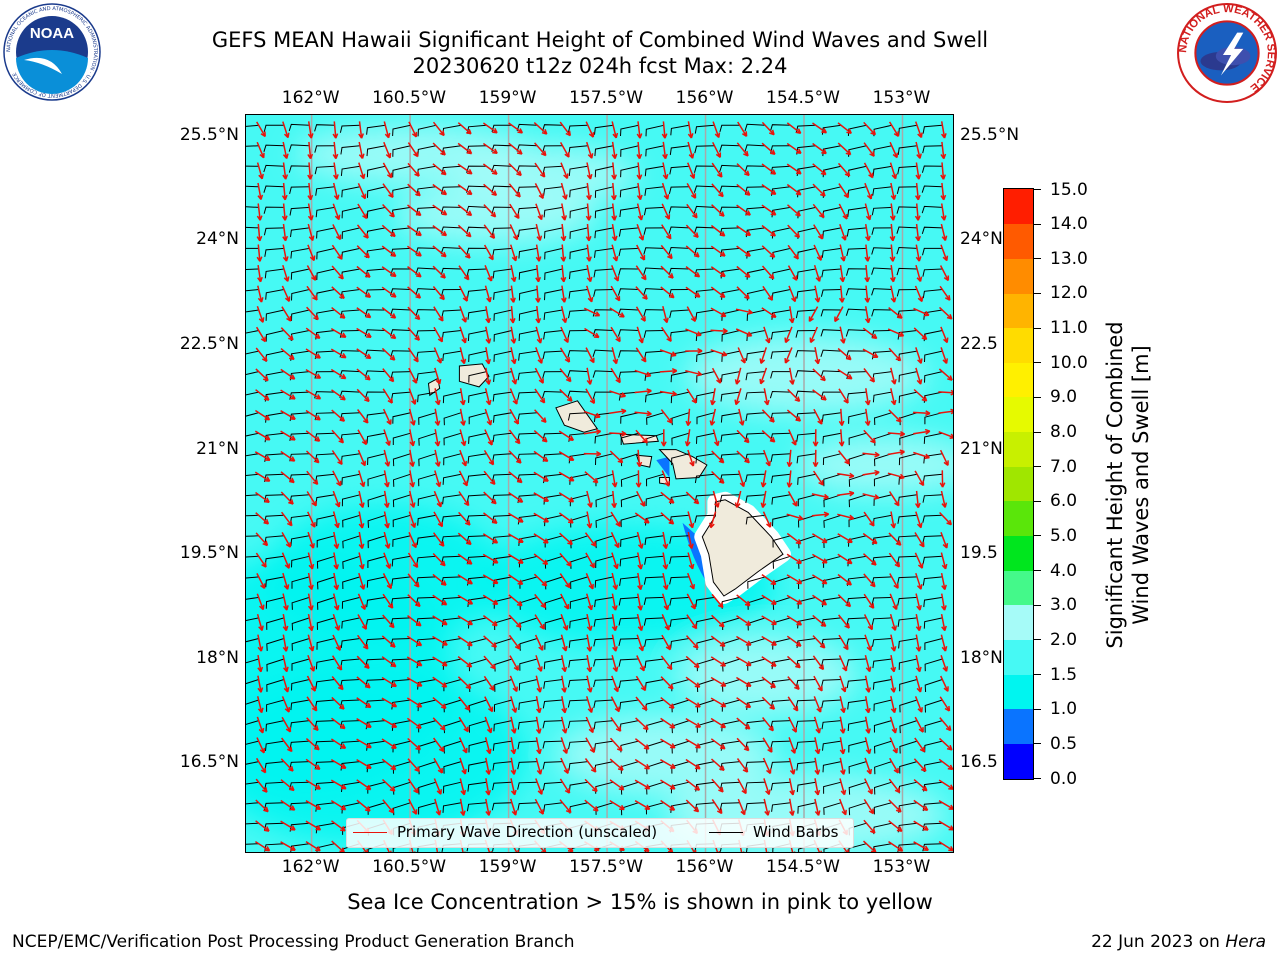 The image size is (1280, 960). What do you see at coordinates (217, 657) in the screenshot?
I see `lat-tick-left: 18°N` at bounding box center [217, 657].